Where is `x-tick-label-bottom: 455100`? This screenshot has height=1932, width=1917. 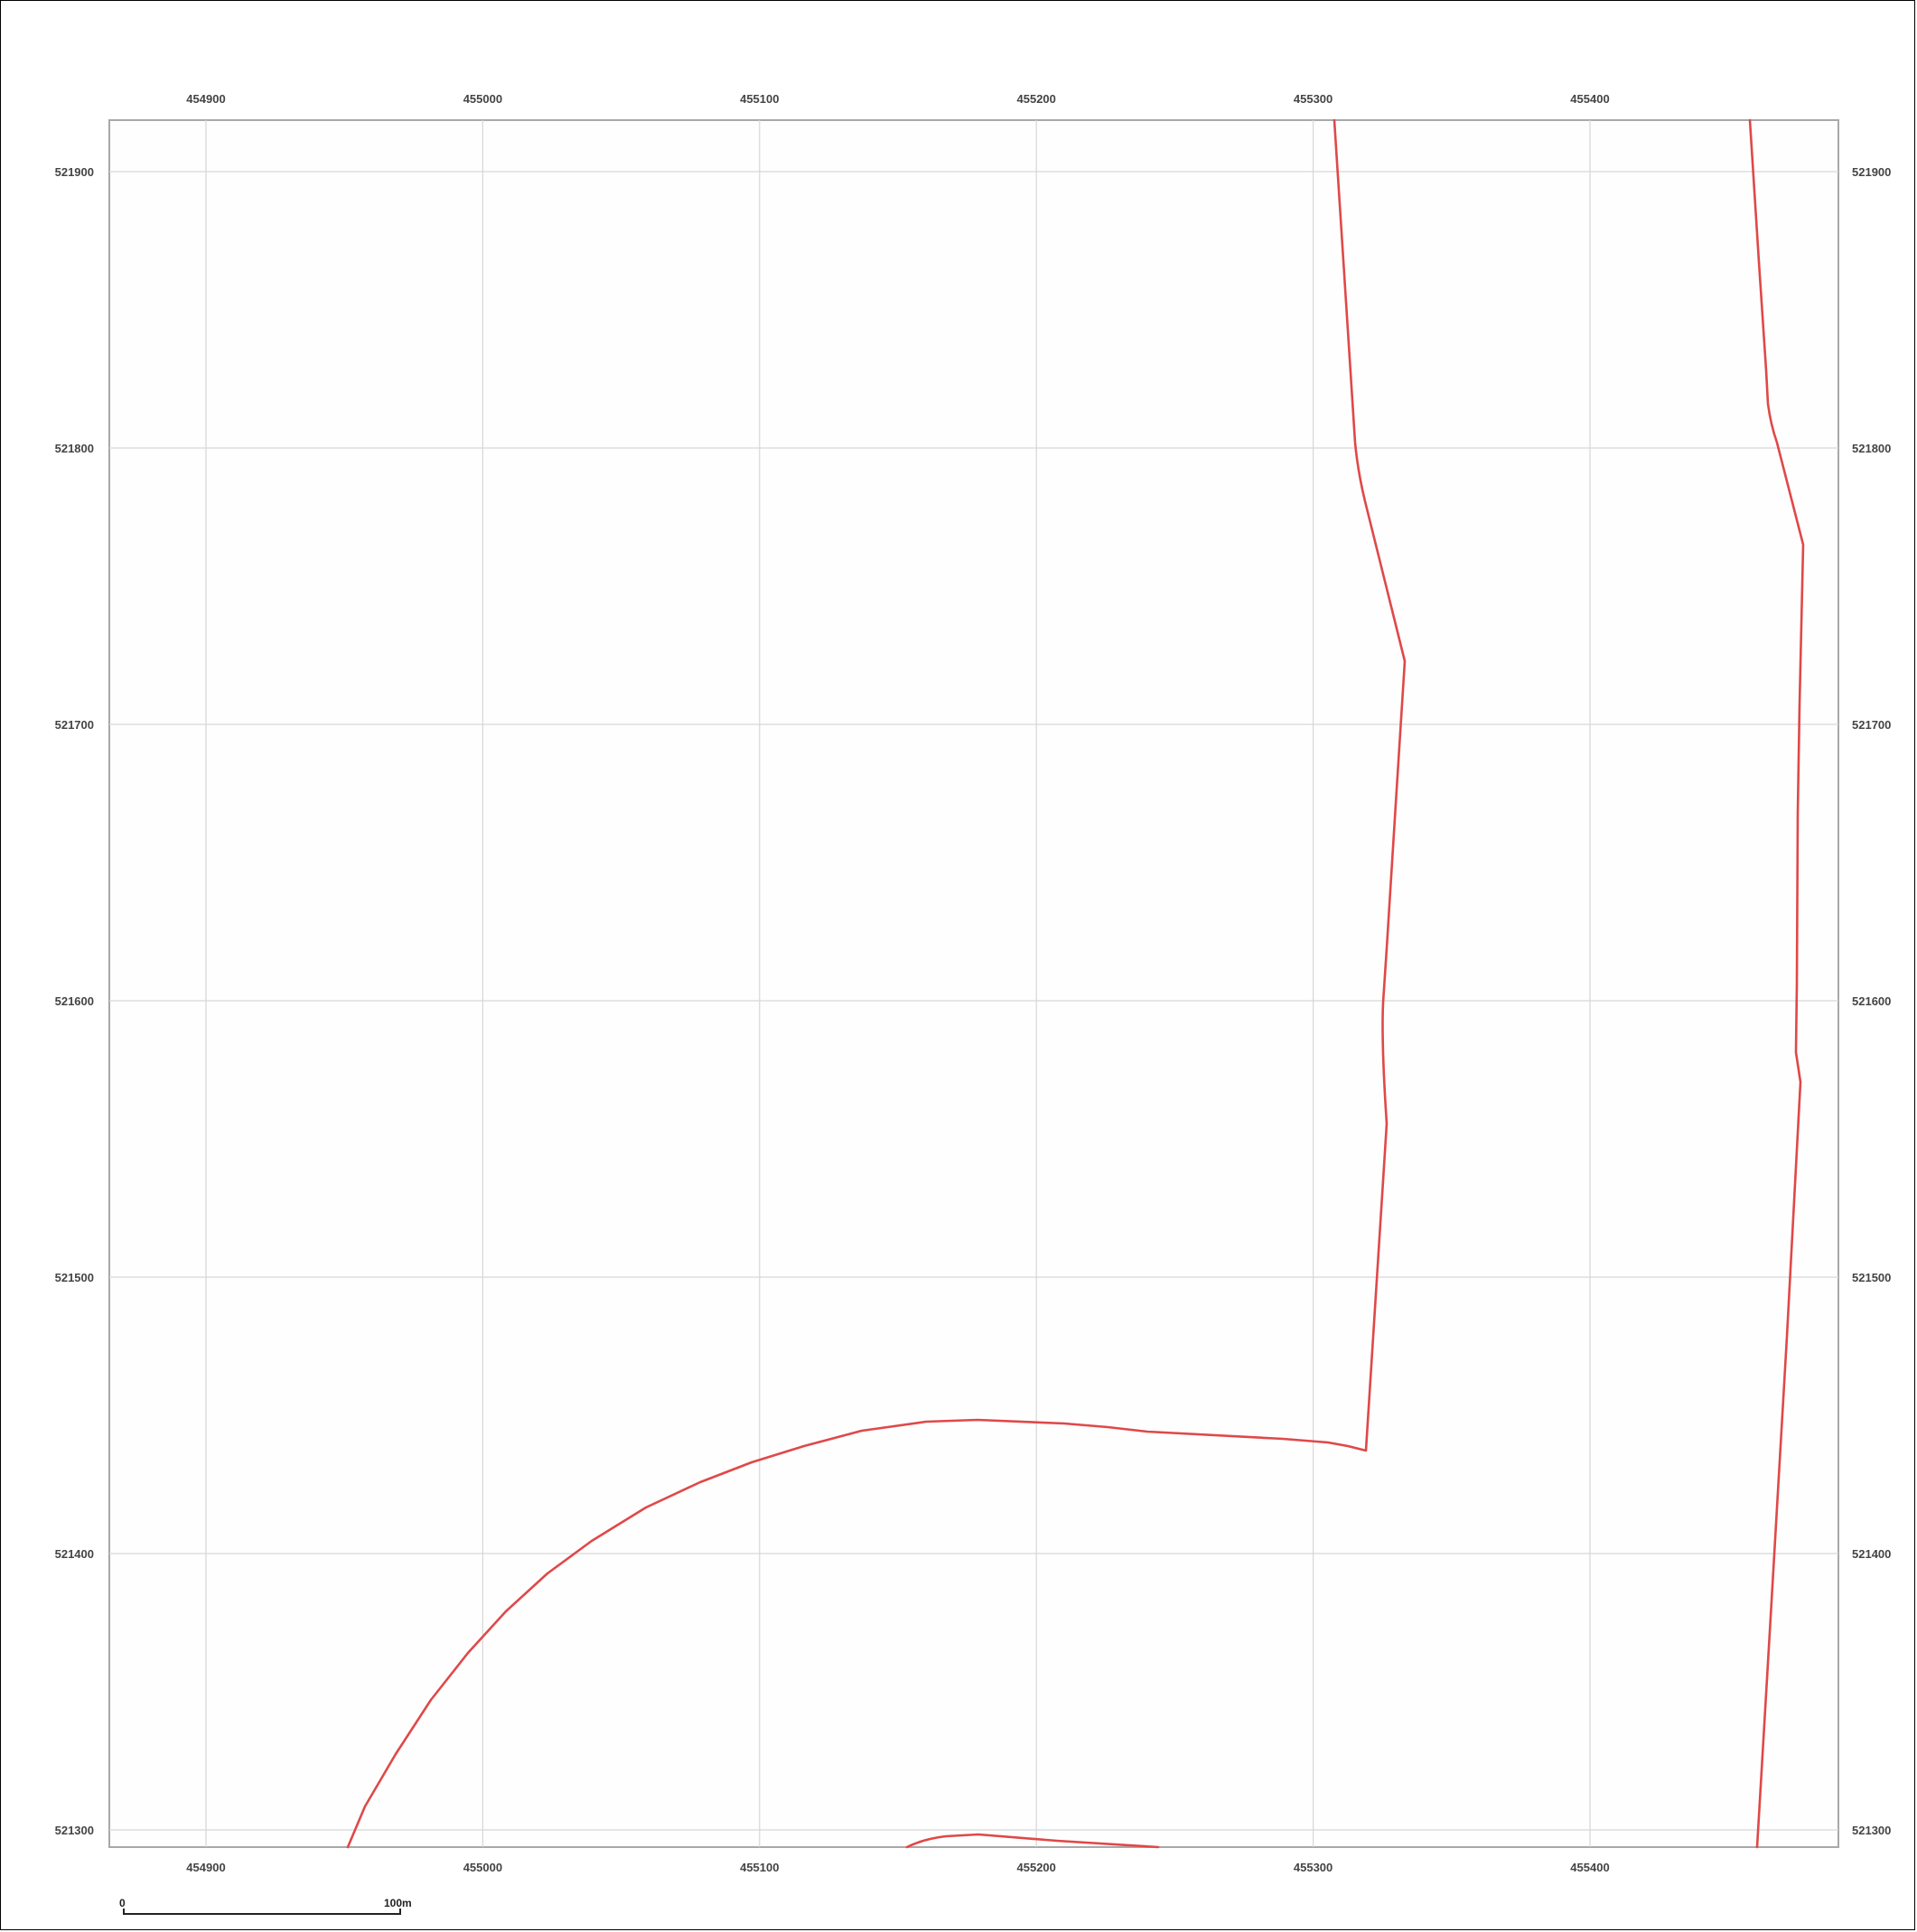 x-tick-label-bottom: 455100 is located at coordinates (759, 1867).